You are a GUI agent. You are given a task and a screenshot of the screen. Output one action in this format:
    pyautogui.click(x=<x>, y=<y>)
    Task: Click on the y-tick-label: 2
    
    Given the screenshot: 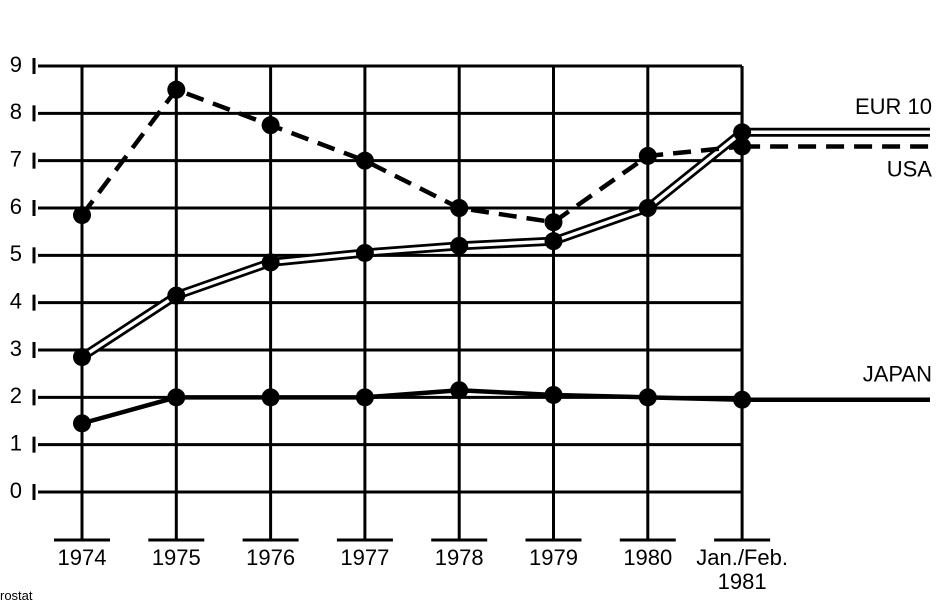 What is the action you would take?
    pyautogui.click(x=16, y=395)
    